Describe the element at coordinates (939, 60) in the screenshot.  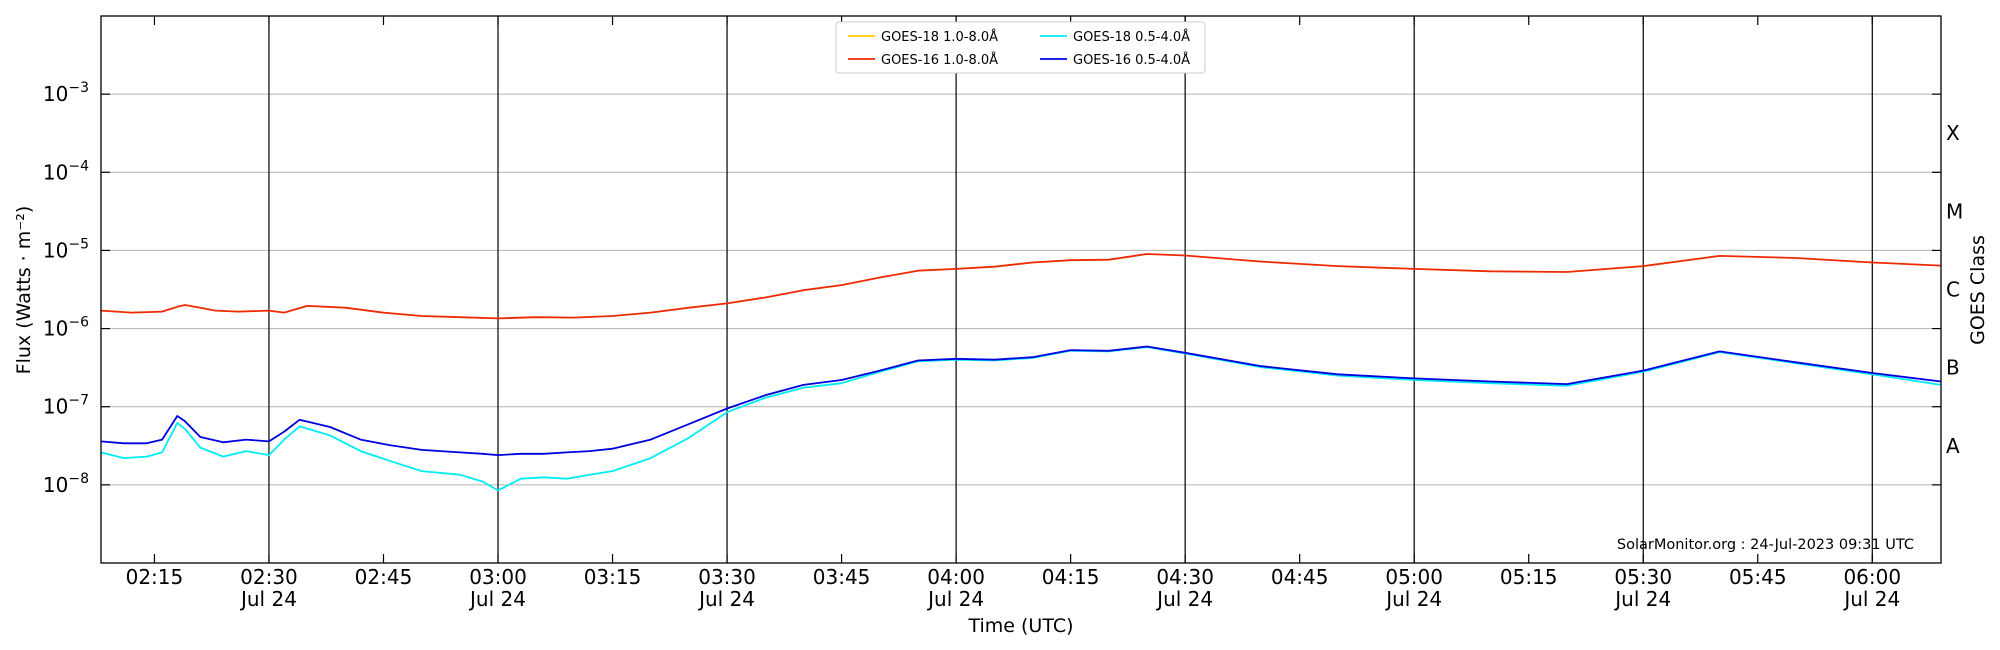
I see `legend-label: GOES-16 1.0-8.0Å` at that location.